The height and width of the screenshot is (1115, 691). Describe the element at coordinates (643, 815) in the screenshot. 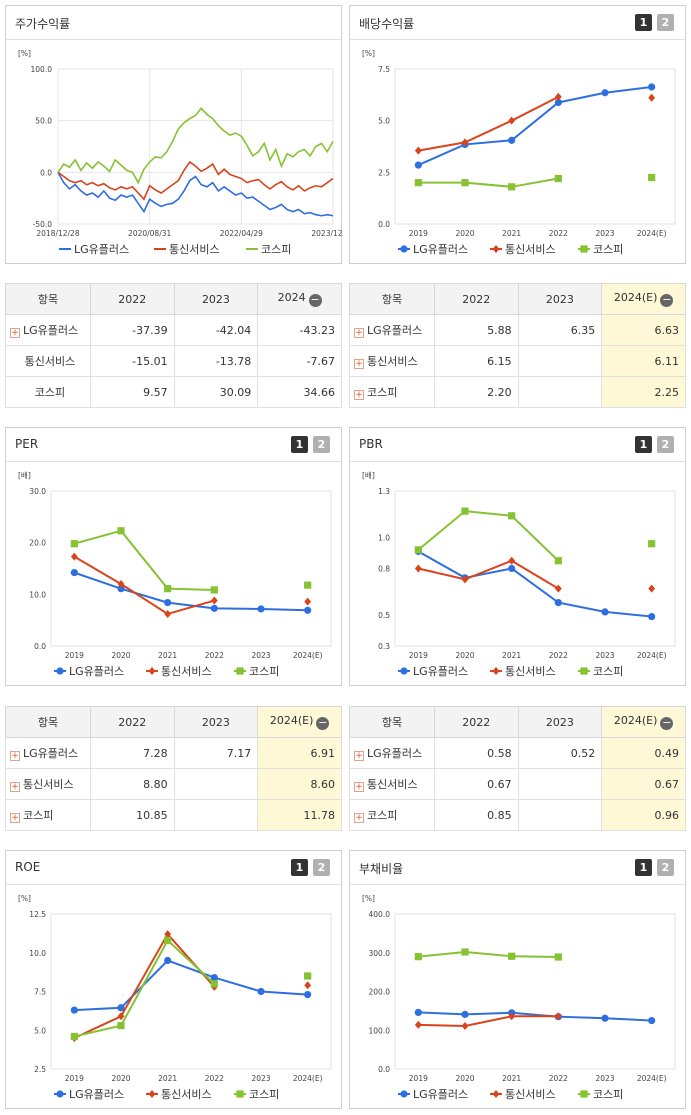

I see `cell-value: 0.96` at that location.